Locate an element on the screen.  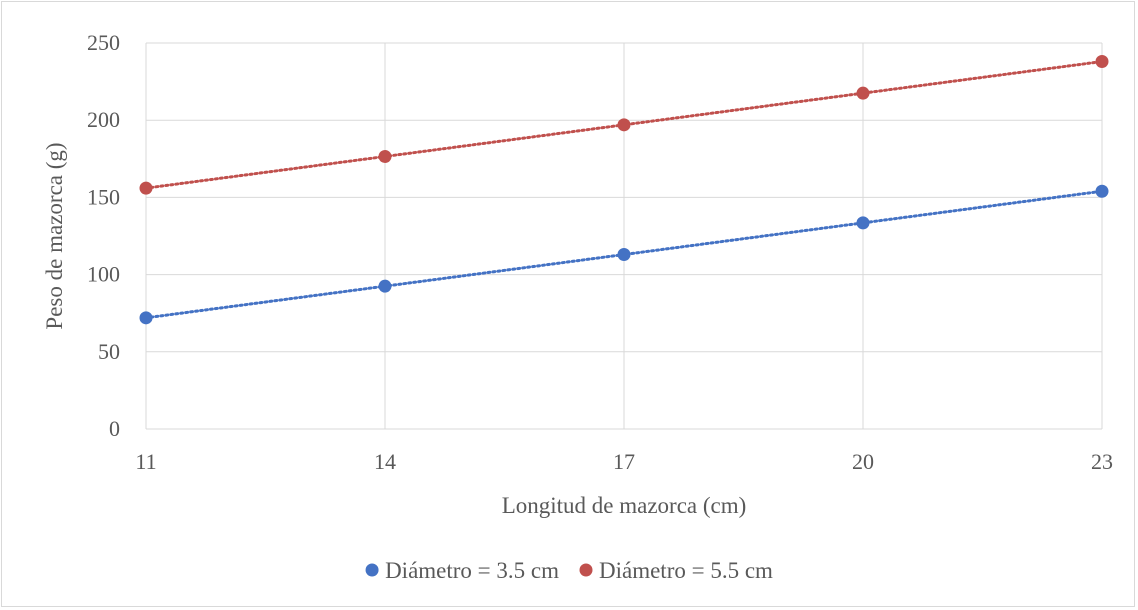
legend-label: Diámetro = 5.5 cm is located at coordinates (686, 570).